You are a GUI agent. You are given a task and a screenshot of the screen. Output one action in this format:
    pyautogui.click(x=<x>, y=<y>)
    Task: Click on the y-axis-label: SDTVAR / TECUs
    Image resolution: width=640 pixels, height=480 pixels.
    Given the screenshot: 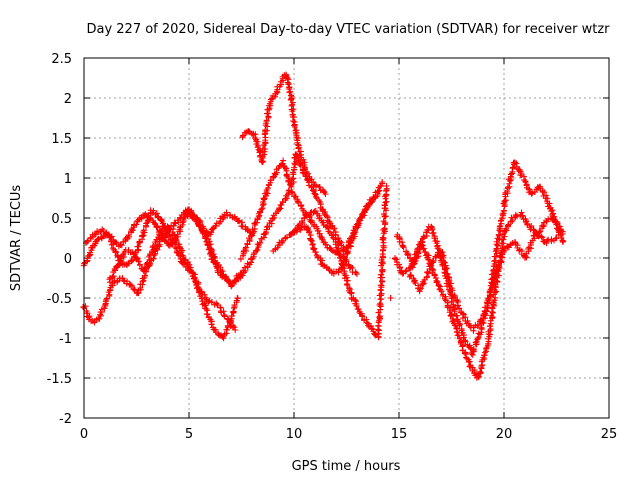 What is the action you would take?
    pyautogui.click(x=16, y=238)
    